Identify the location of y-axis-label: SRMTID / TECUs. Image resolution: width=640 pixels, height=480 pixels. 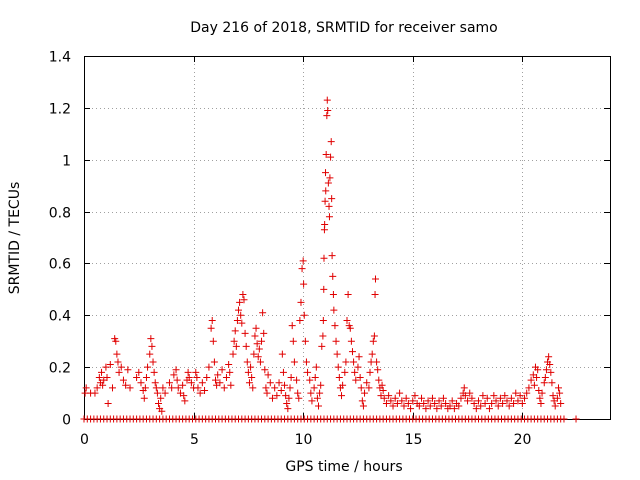
(15, 238).